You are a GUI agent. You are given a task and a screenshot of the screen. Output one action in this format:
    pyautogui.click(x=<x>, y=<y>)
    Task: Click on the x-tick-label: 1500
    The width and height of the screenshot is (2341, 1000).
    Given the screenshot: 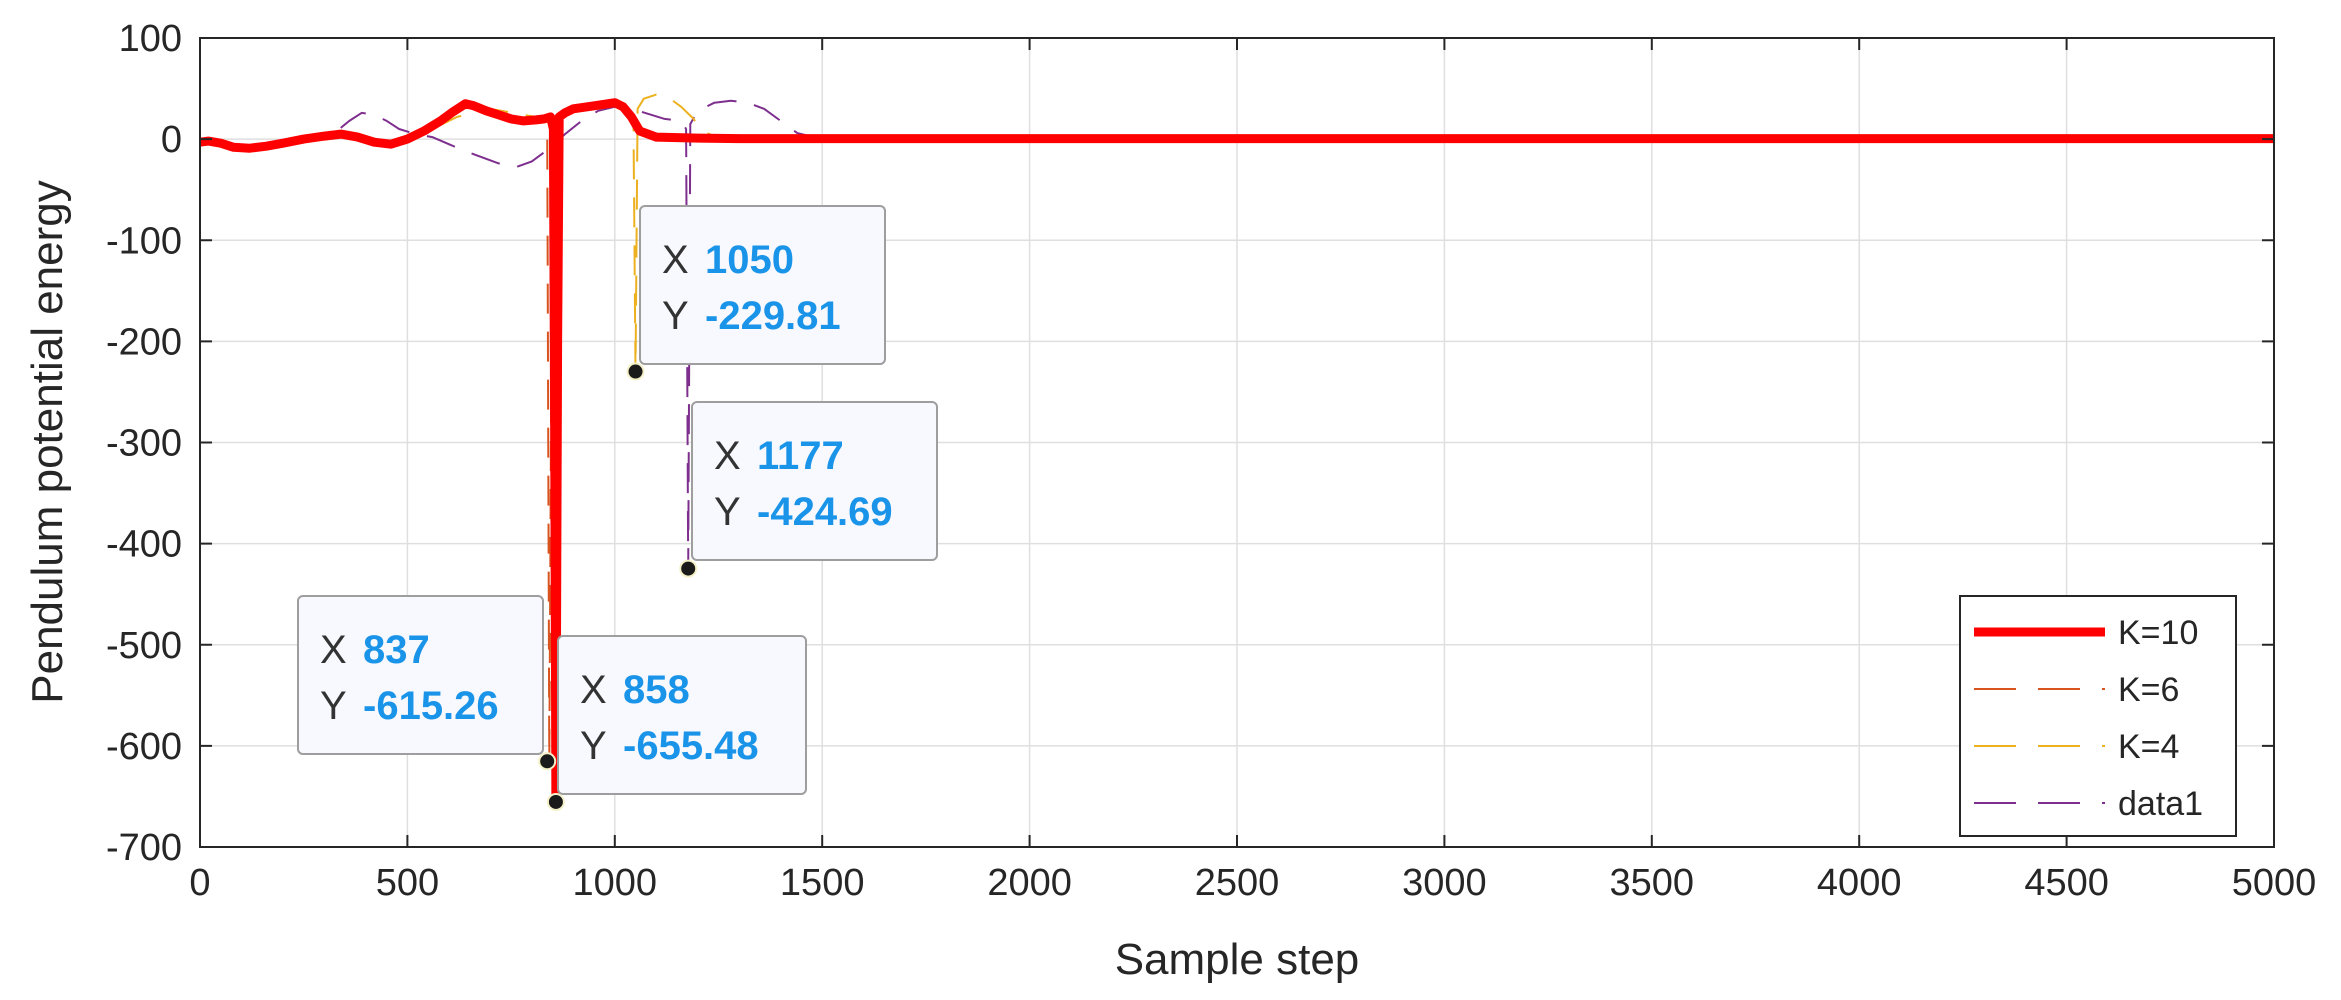 What is the action you would take?
    pyautogui.click(x=822, y=883)
    